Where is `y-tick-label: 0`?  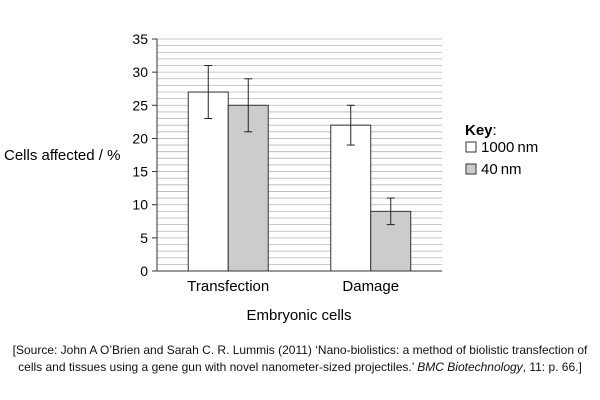 y-tick-label: 0 is located at coordinates (144, 271).